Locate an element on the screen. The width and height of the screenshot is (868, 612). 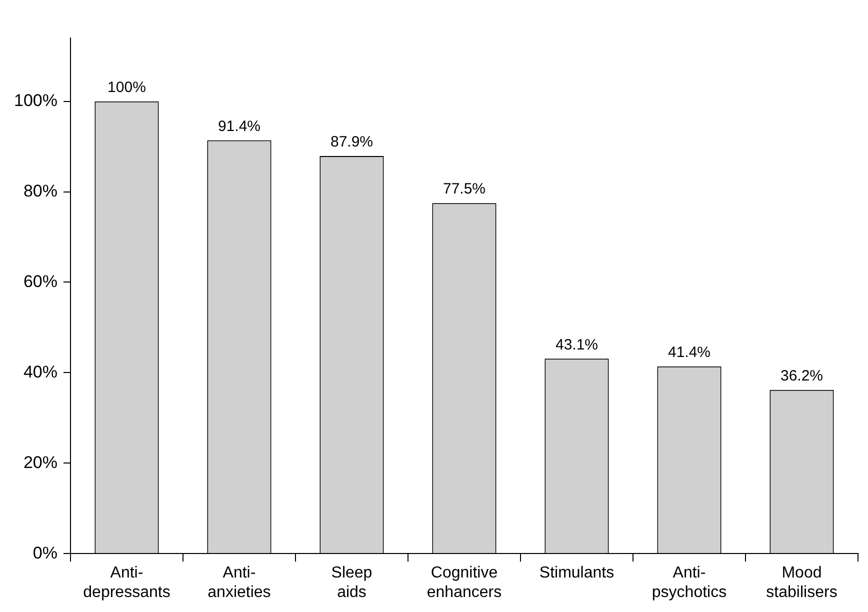
x-tick-label: Mood stabilisers is located at coordinates (802, 582).